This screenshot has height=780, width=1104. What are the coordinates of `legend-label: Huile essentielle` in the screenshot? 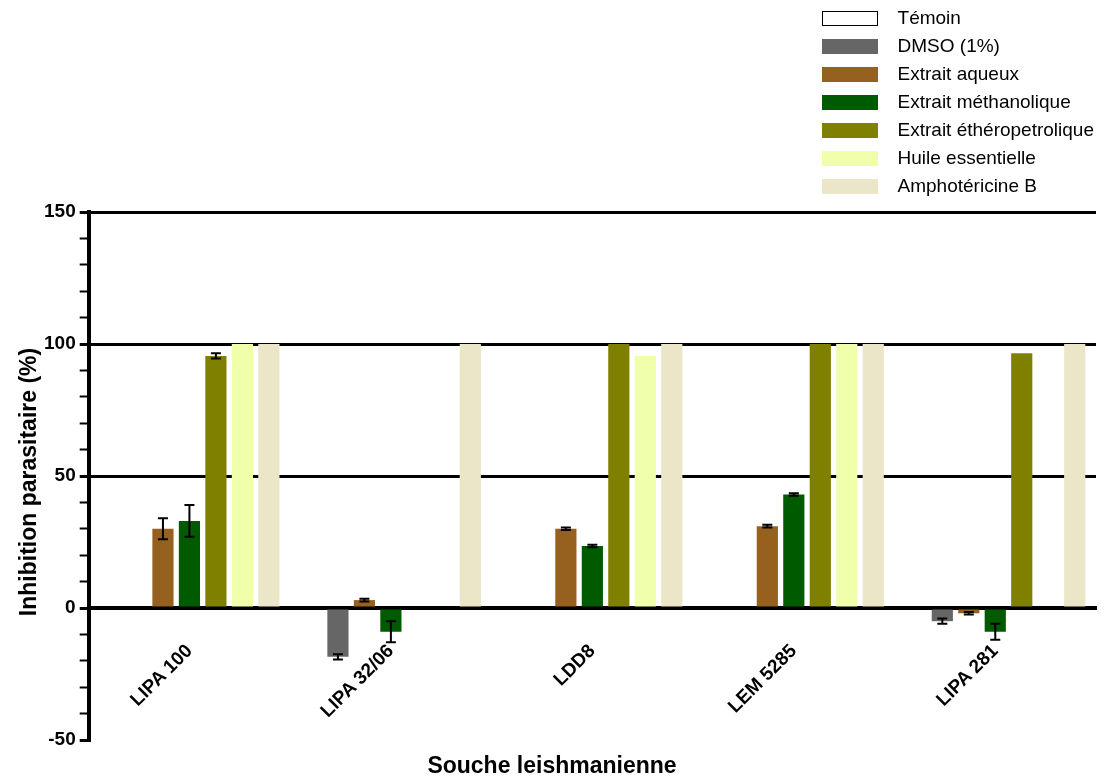 It's located at (966, 158).